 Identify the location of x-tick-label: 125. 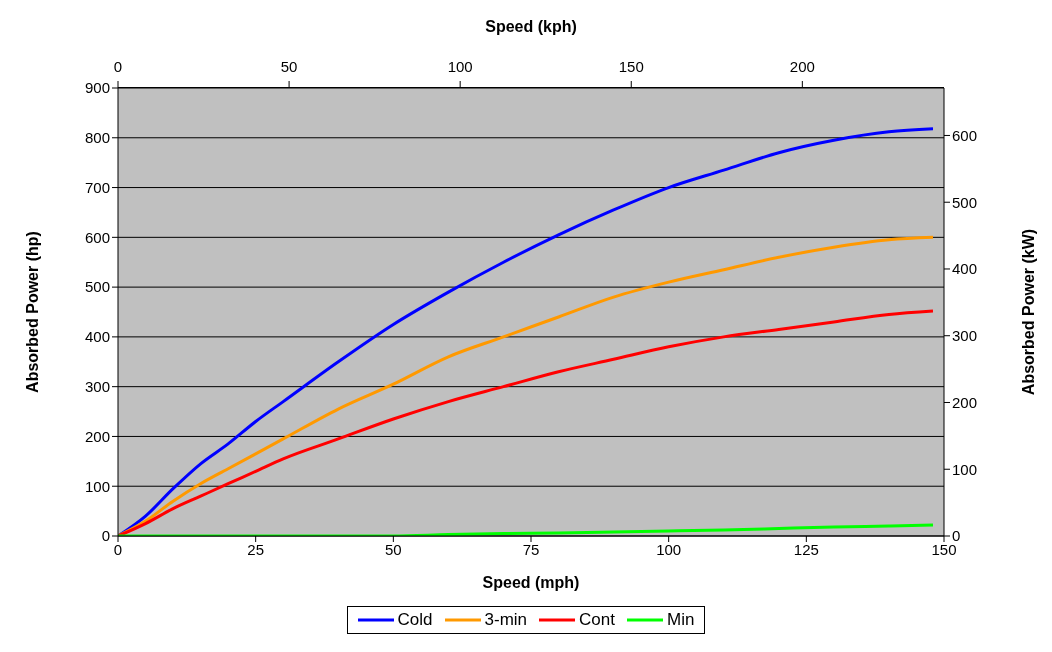
(806, 549).